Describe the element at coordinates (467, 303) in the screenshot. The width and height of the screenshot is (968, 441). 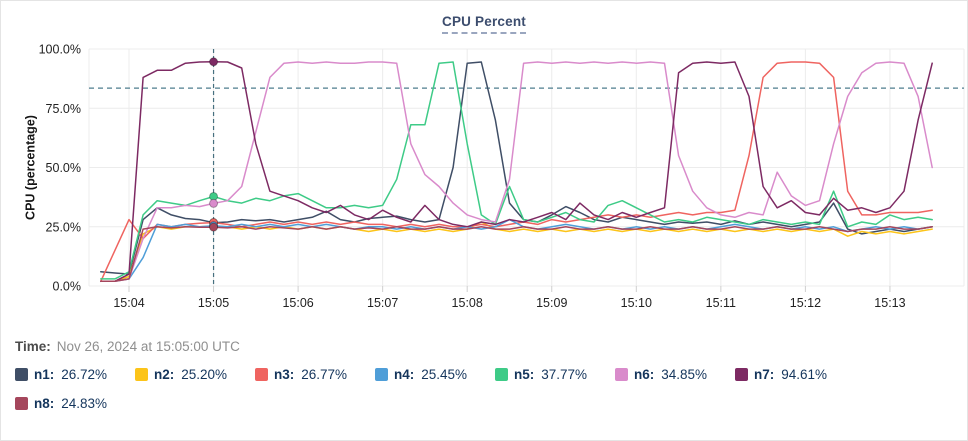
I see `x-tick-label: 15:08` at that location.